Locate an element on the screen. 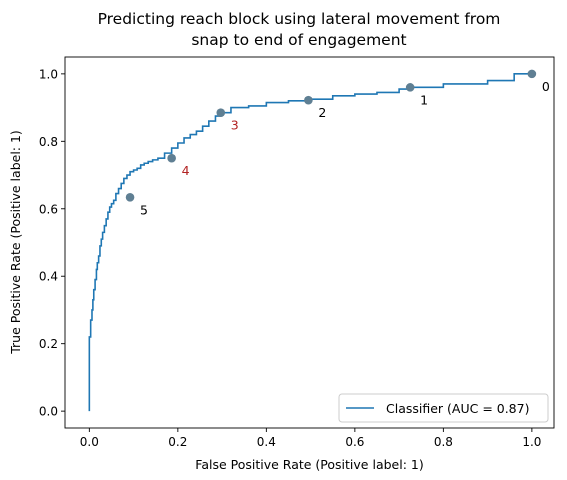  legend-label: Classifier (AUC = 0.87) is located at coordinates (457, 408).